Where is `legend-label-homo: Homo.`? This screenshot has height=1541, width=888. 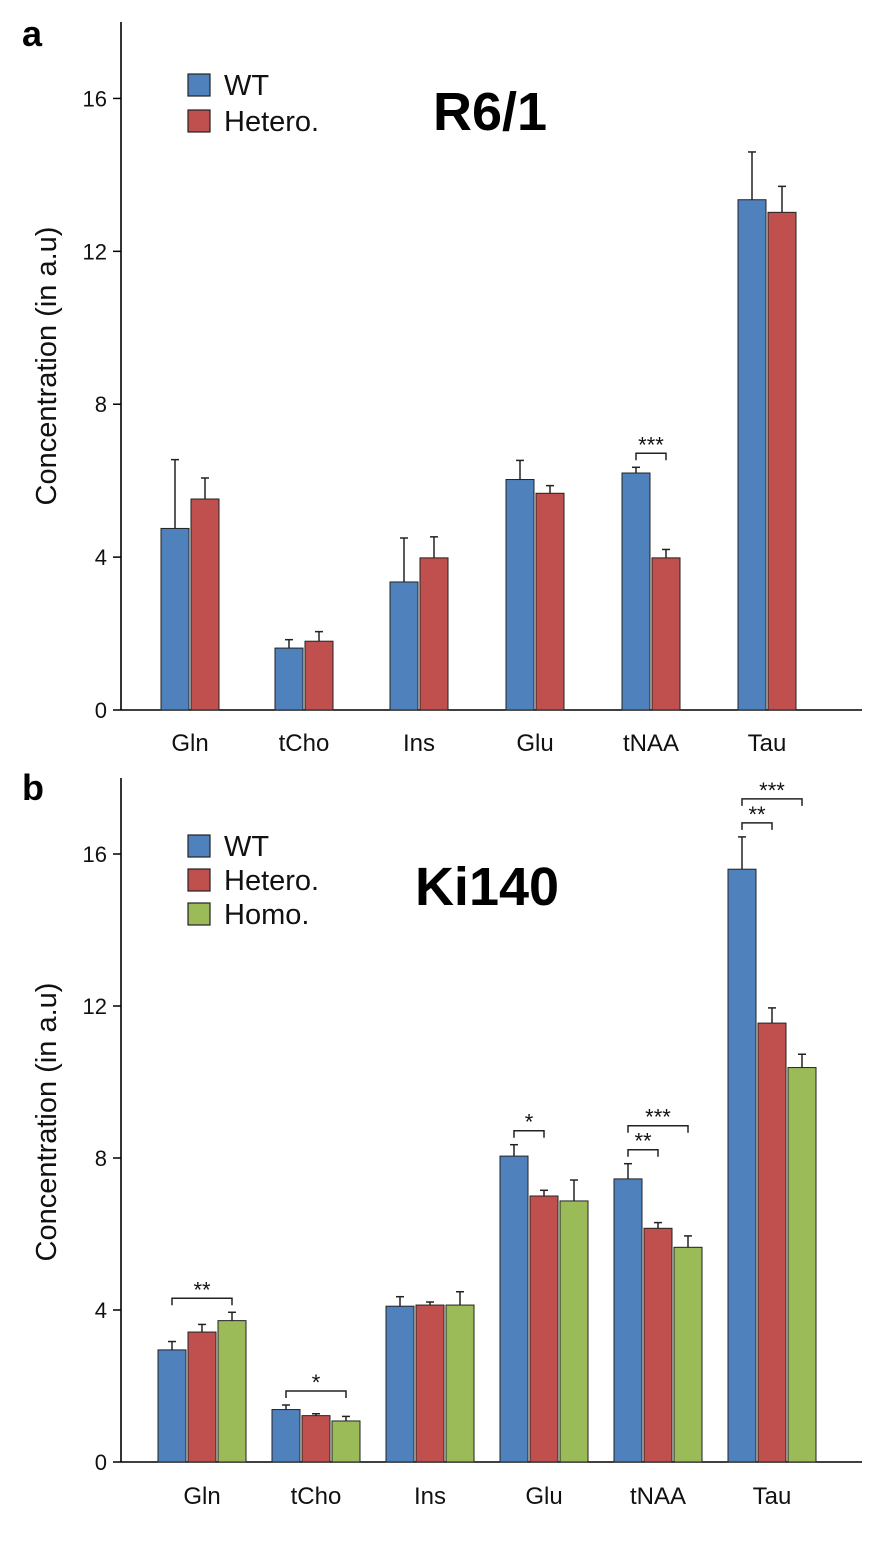
legend-label-homo: Homo. is located at coordinates (266, 915).